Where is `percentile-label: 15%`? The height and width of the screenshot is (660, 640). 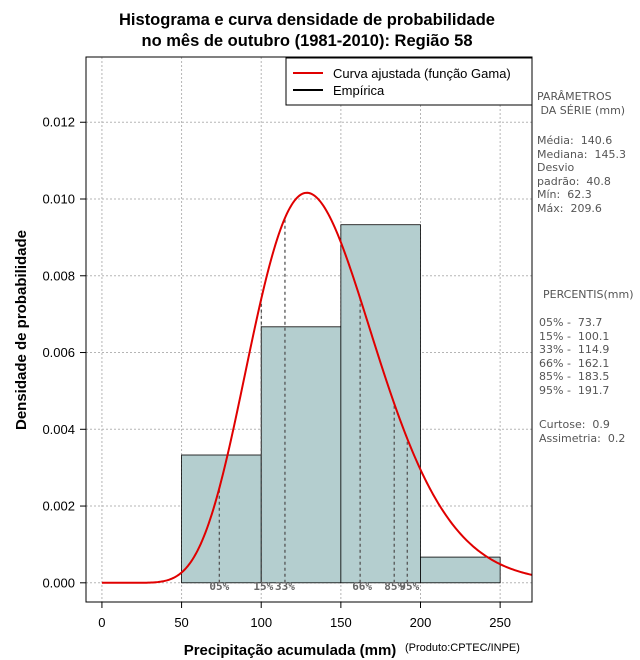 percentile-label: 15% is located at coordinates (263, 586).